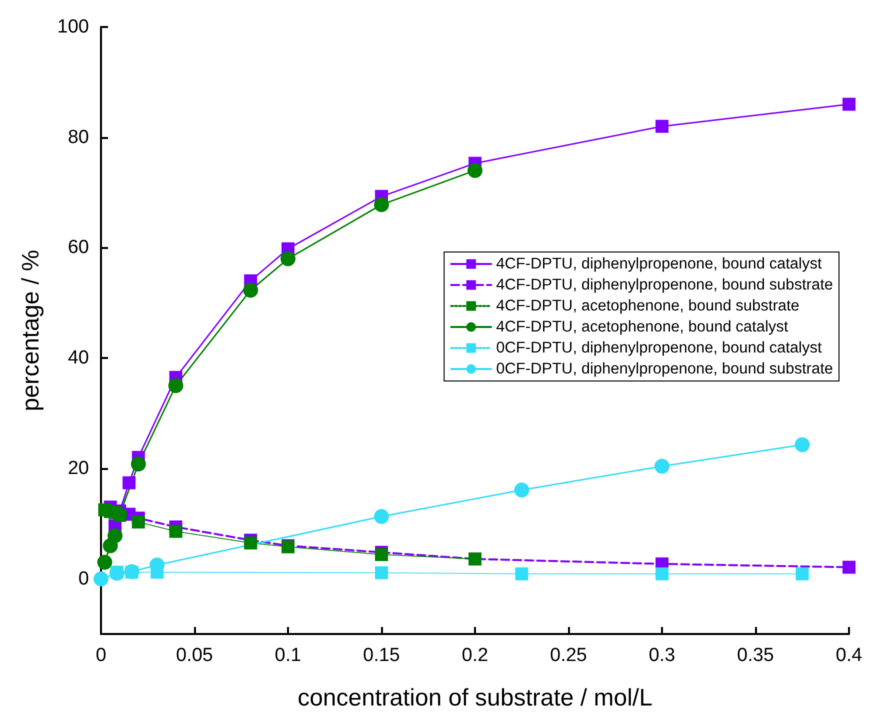 The width and height of the screenshot is (881, 719). Describe the element at coordinates (78, 358) in the screenshot. I see `y-tick-label: 40` at that location.